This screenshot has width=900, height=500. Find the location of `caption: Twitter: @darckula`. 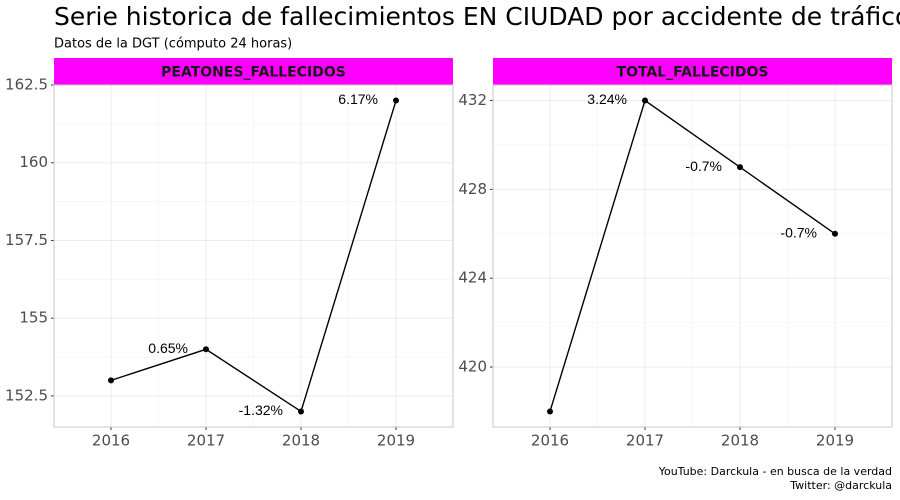

caption: Twitter: @darckula is located at coordinates (840, 485).